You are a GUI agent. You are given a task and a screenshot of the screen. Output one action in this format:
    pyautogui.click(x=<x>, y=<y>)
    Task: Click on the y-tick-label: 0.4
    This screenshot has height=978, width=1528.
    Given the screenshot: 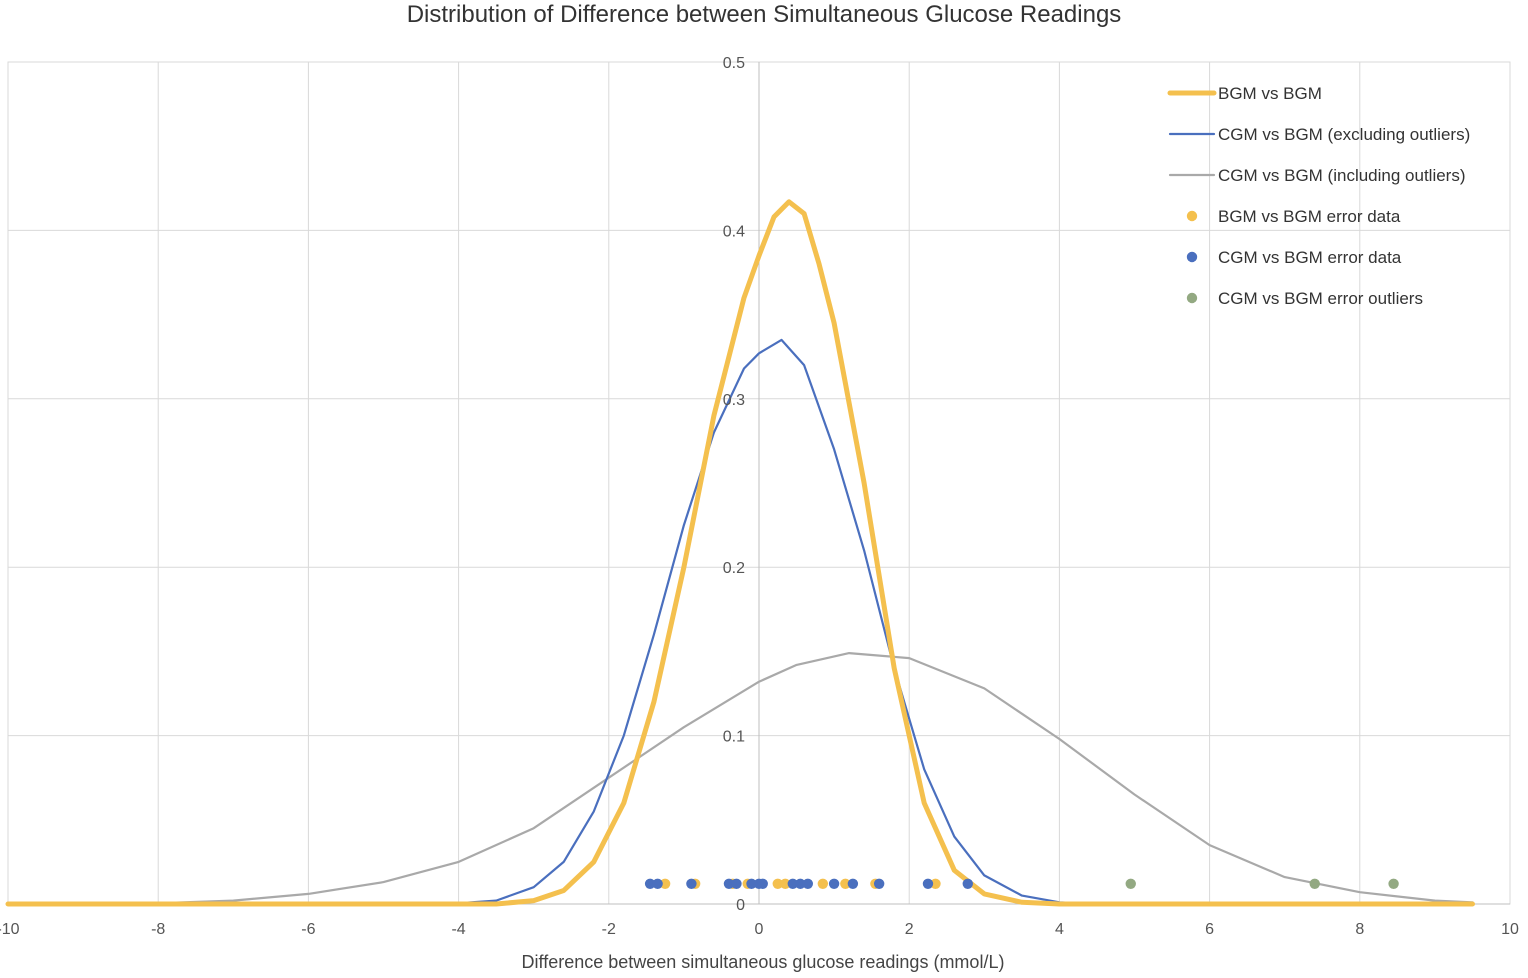 What is the action you would take?
    pyautogui.click(x=734, y=231)
    